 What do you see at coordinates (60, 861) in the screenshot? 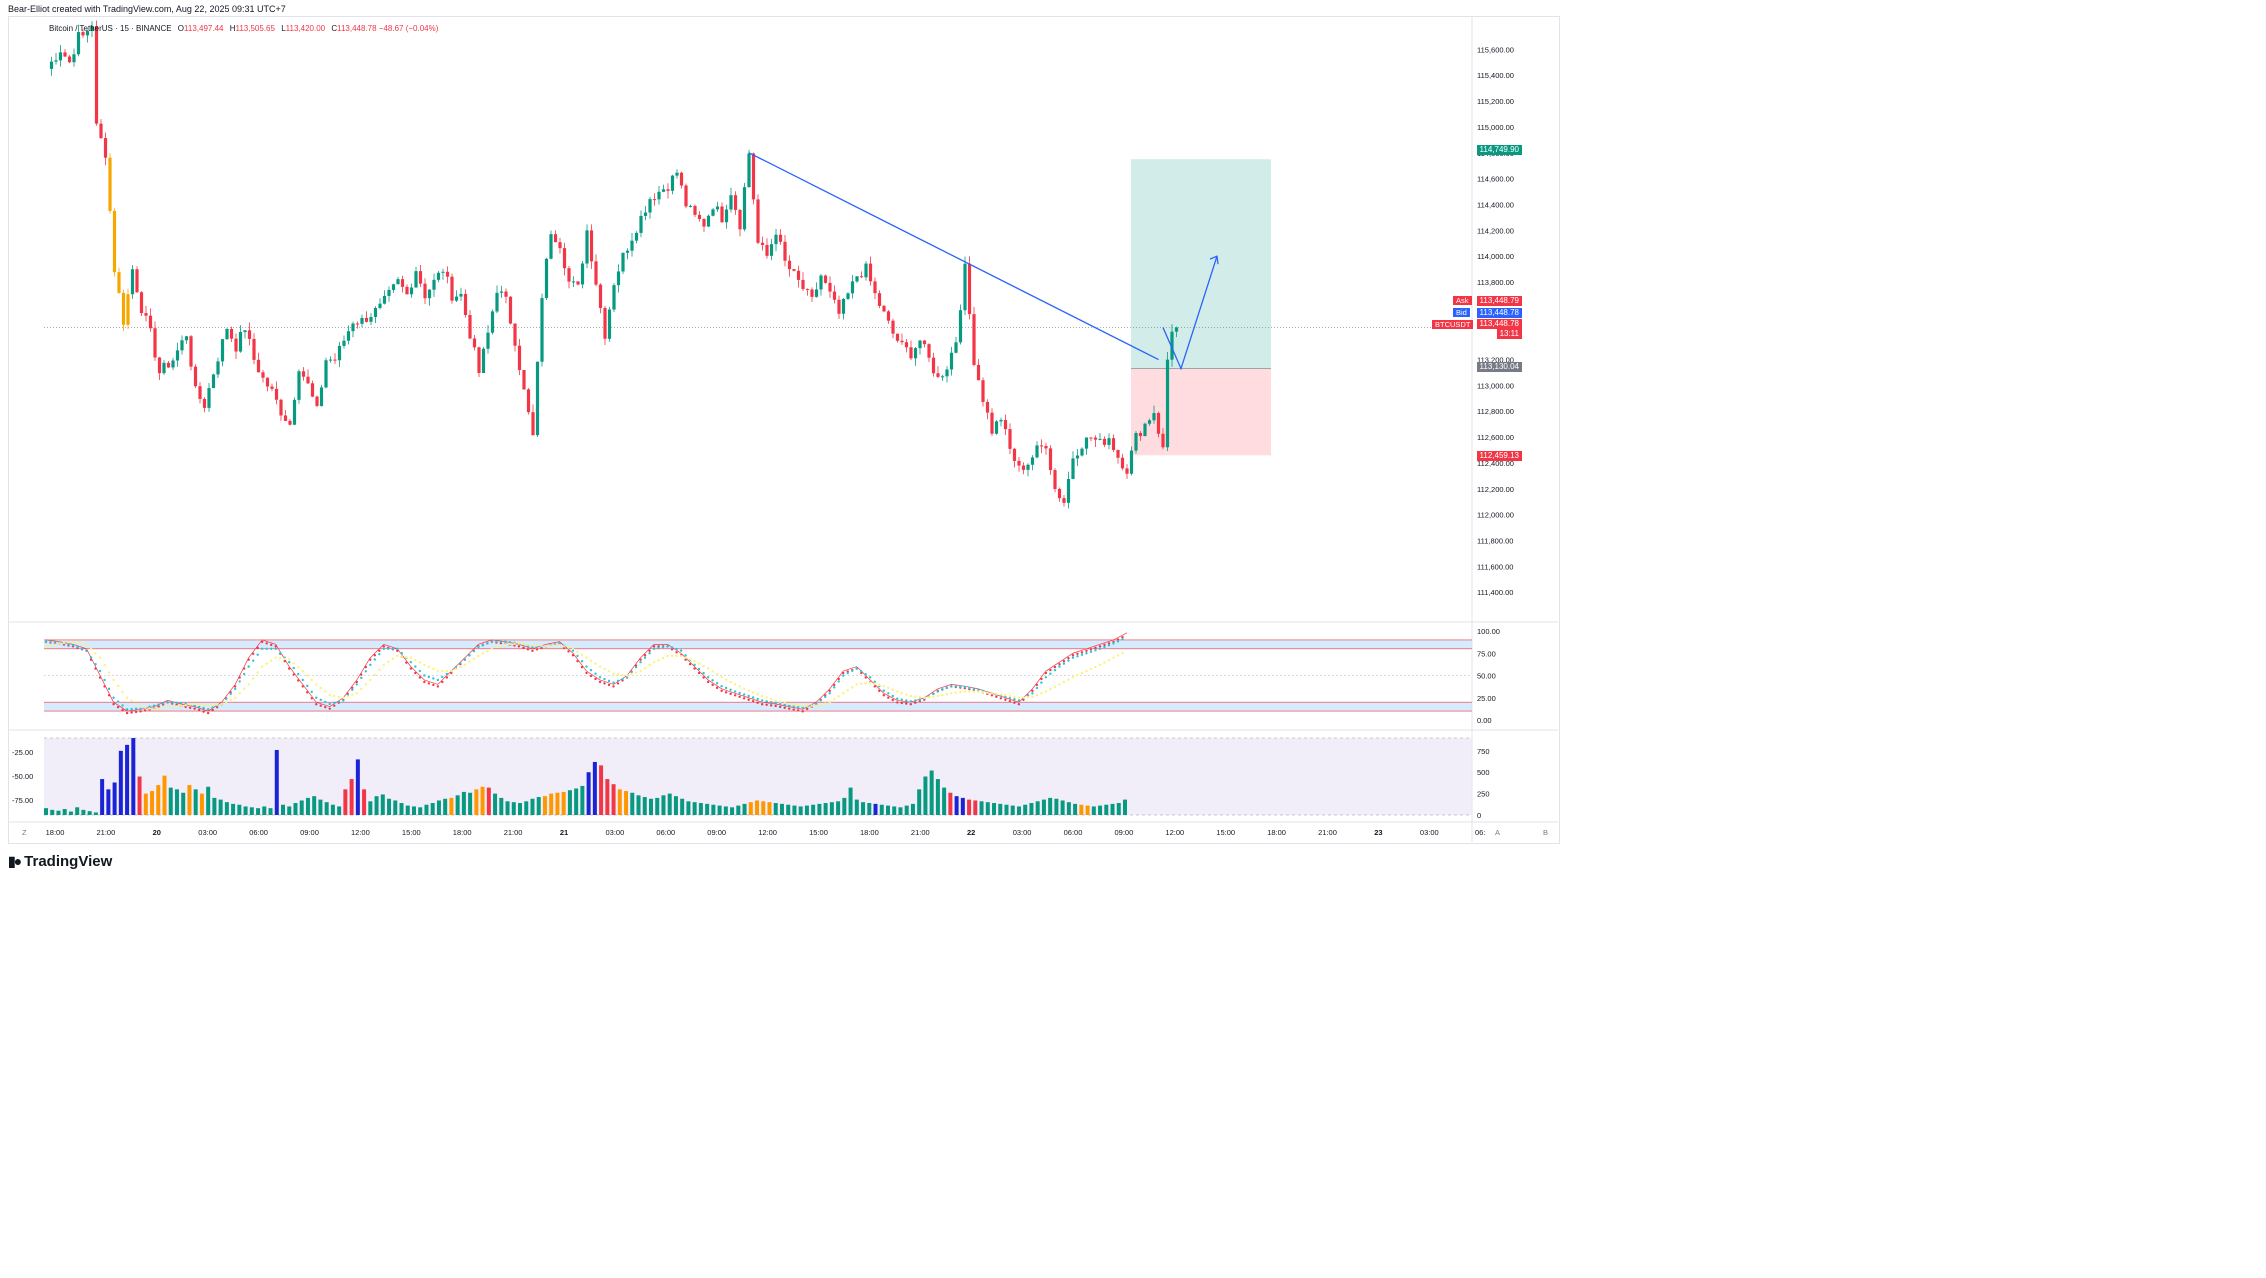
I see `tradingview-logo: ▮● TradingView` at bounding box center [60, 861].